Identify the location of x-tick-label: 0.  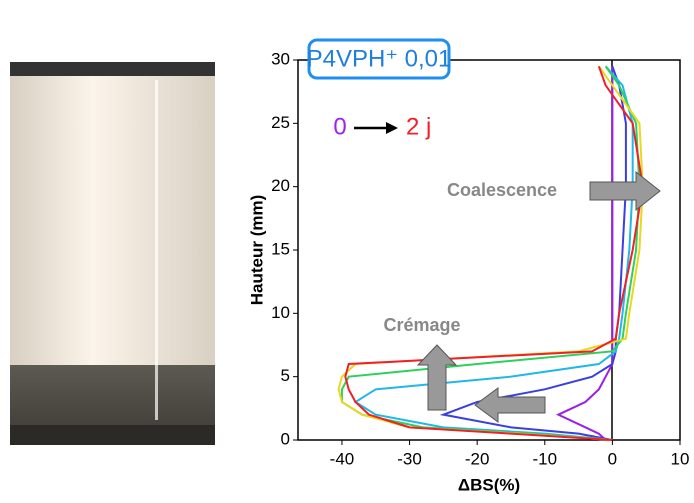
(612, 458).